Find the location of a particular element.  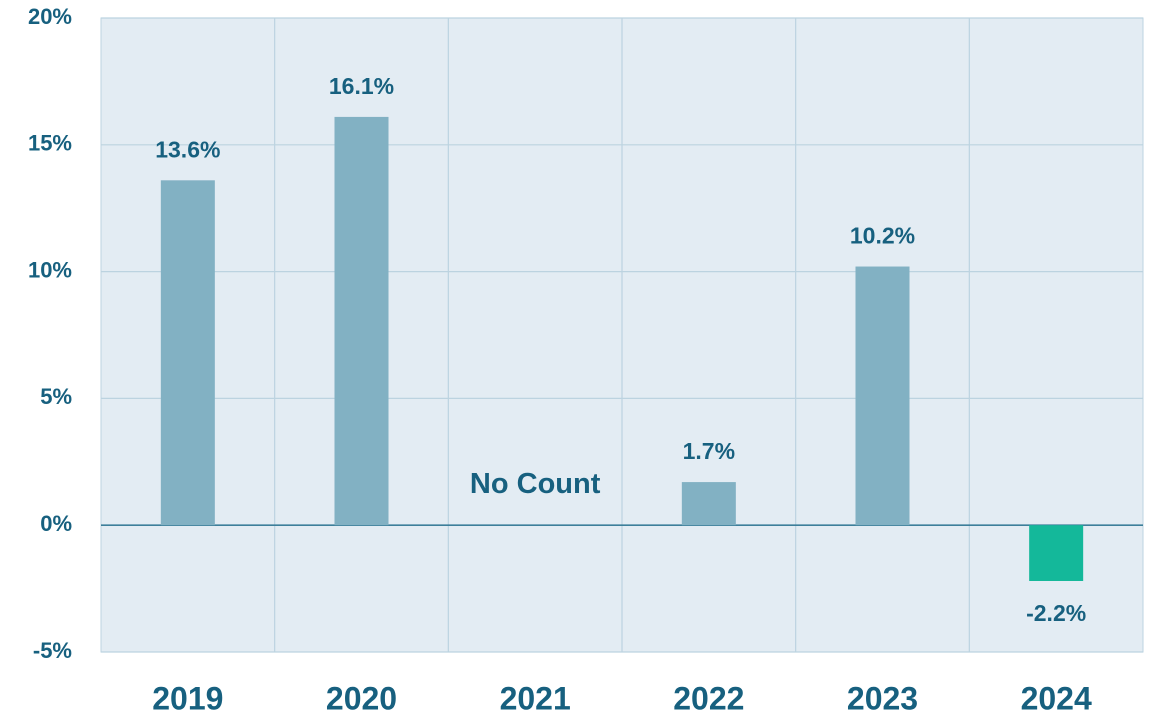

y-tick-label: -5% is located at coordinates (52, 650).